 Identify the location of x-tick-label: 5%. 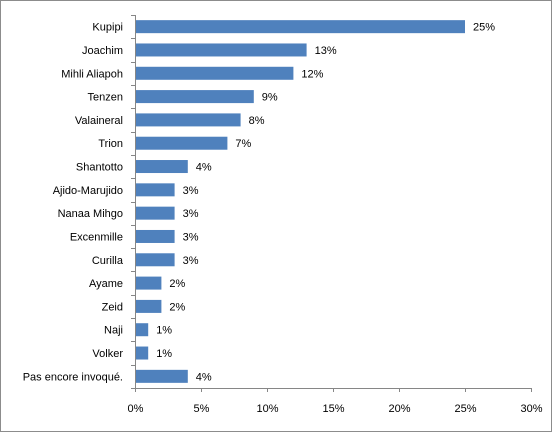
(202, 409).